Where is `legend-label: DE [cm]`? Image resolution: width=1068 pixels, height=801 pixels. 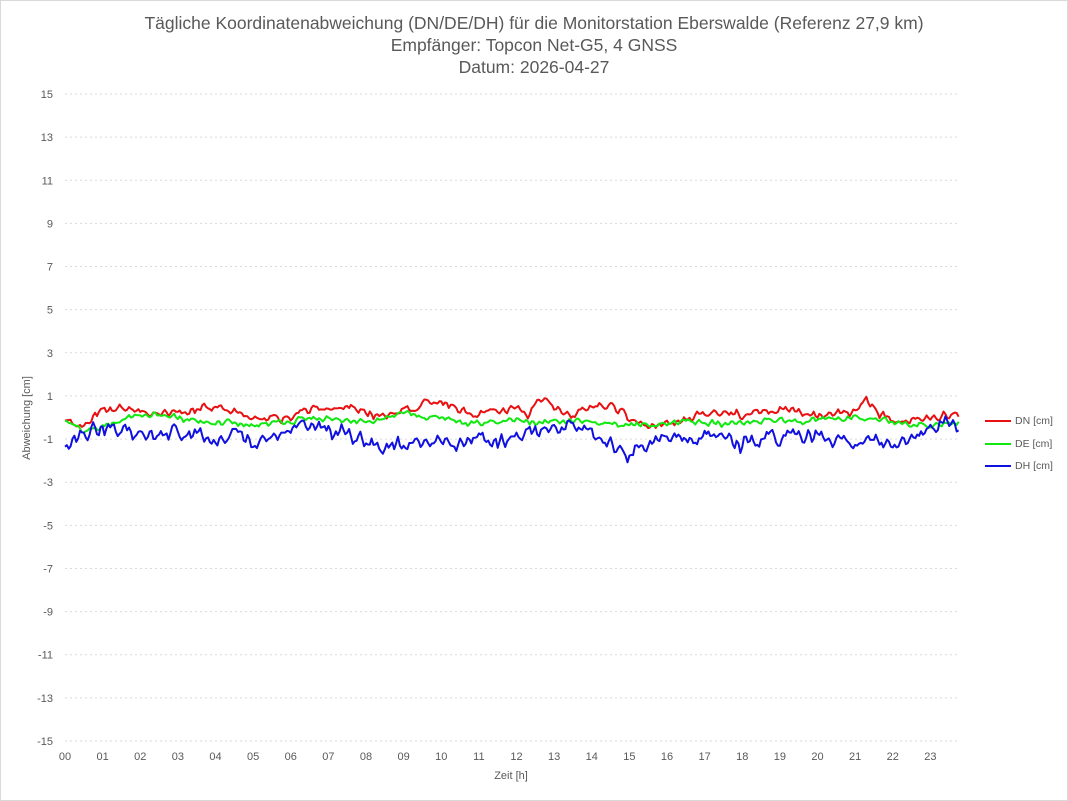
legend-label: DE [cm] is located at coordinates (1034, 443).